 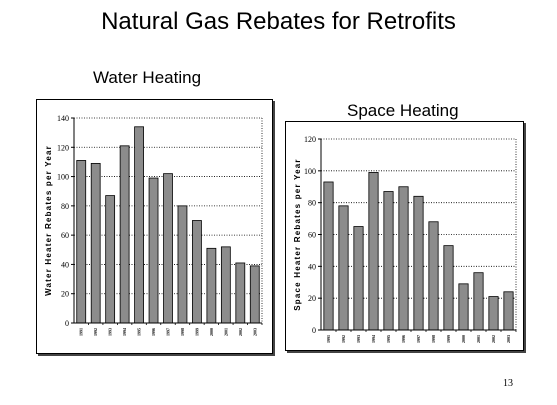 I want to click on space-heating-bar-2001, so click(x=478, y=301).